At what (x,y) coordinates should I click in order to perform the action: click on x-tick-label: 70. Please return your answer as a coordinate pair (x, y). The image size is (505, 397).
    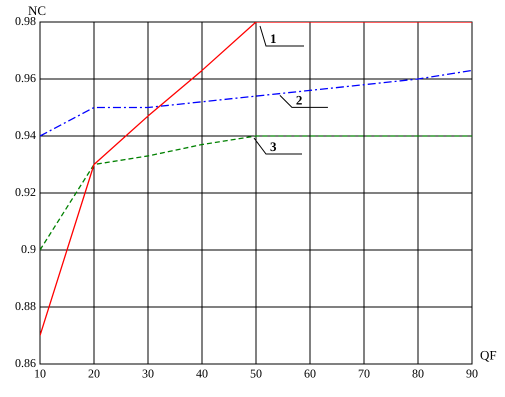
    Looking at the image, I should click on (364, 373).